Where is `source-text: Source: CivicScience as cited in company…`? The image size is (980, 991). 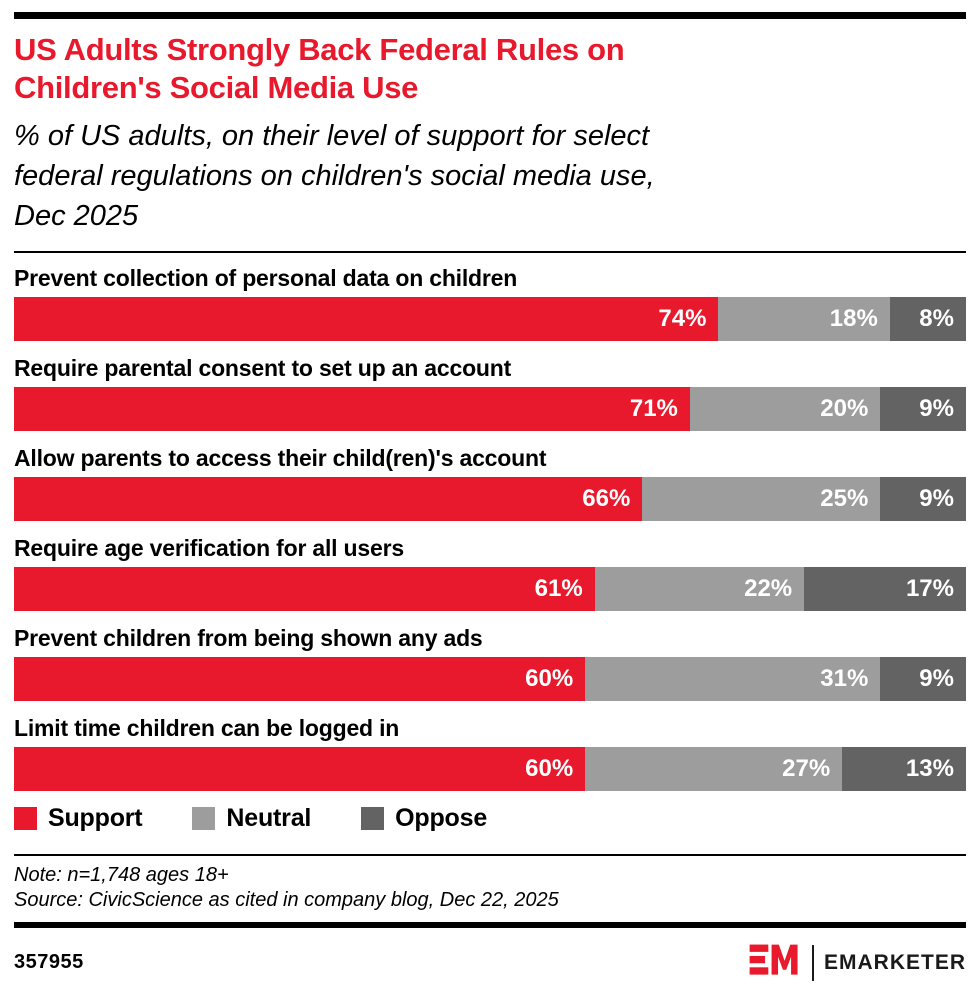 source-text: Source: CivicScience as cited in company… is located at coordinates (286, 900).